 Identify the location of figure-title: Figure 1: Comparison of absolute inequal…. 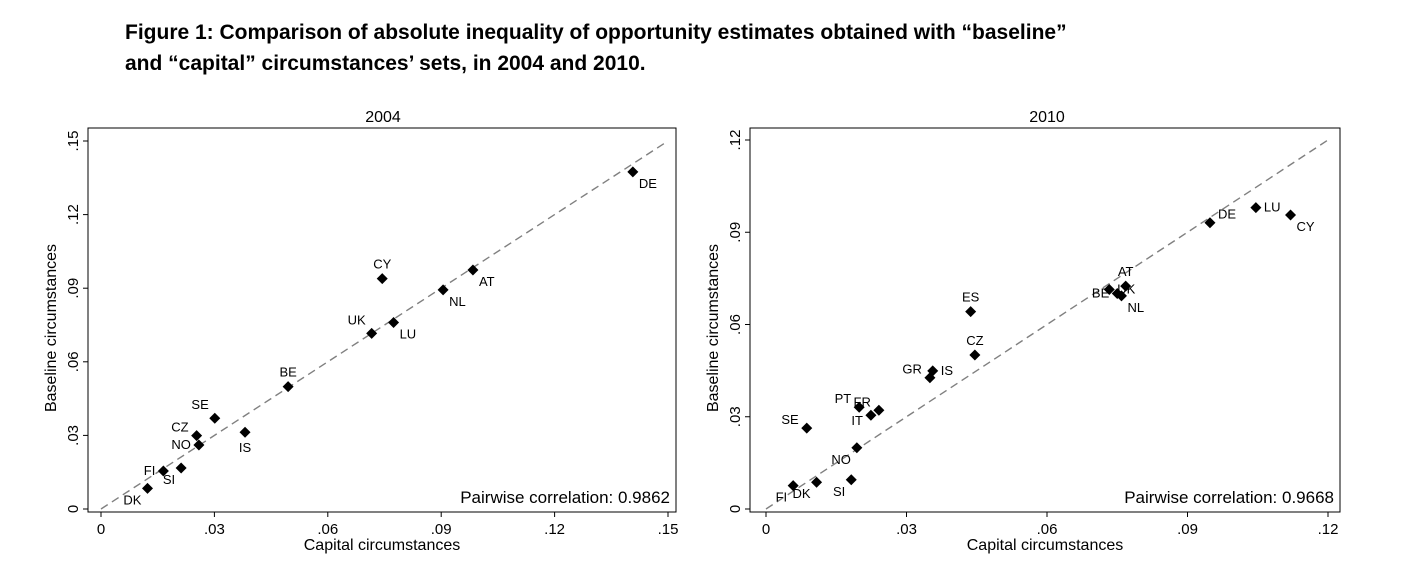
(596, 48).